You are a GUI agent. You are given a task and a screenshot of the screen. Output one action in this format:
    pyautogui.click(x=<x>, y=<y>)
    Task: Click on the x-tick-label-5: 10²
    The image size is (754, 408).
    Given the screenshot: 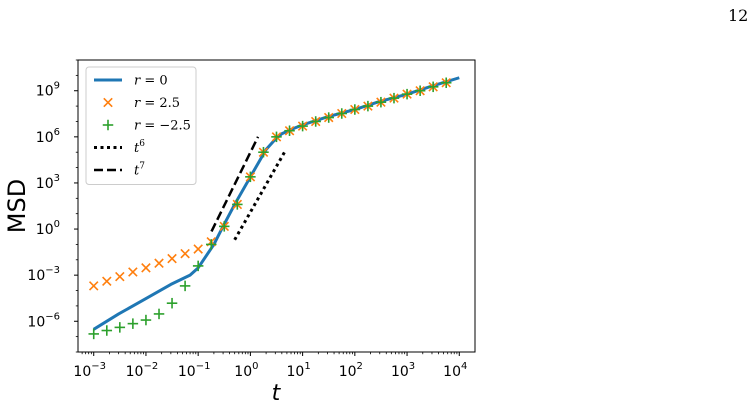 What is the action you would take?
    pyautogui.click(x=351, y=370)
    